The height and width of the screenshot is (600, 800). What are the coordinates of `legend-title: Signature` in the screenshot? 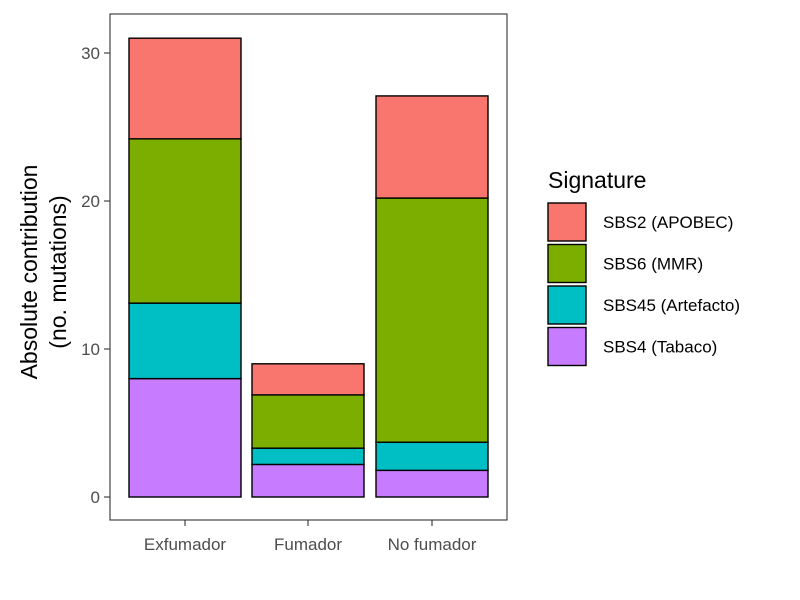 It's located at (597, 180).